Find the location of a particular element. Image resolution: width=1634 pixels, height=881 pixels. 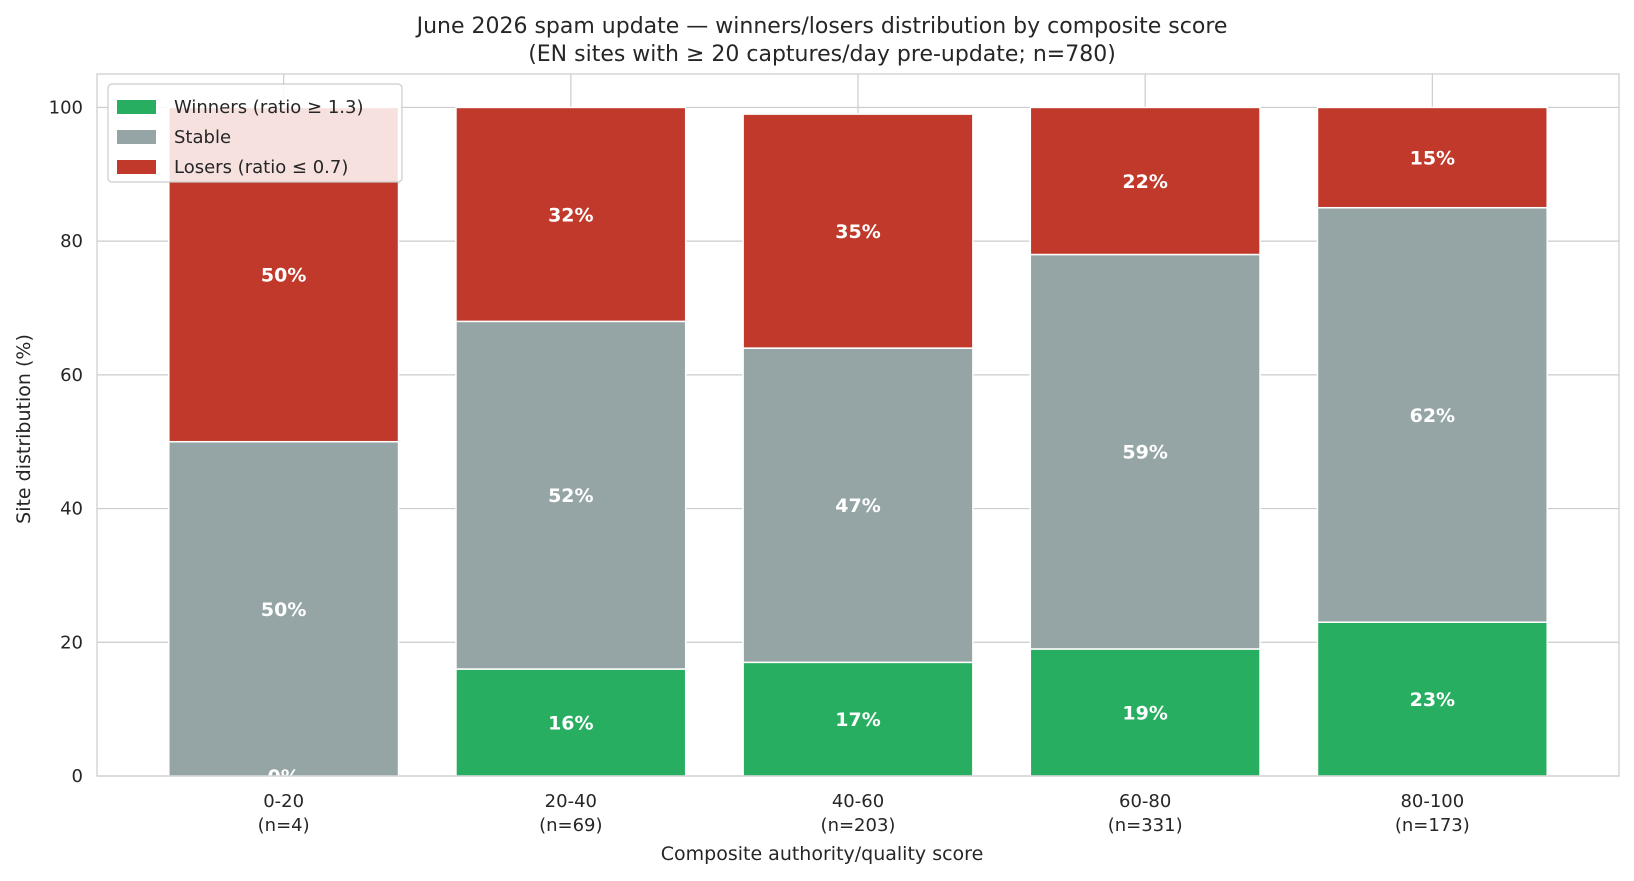

bar-value-label: 62% is located at coordinates (1432, 416).